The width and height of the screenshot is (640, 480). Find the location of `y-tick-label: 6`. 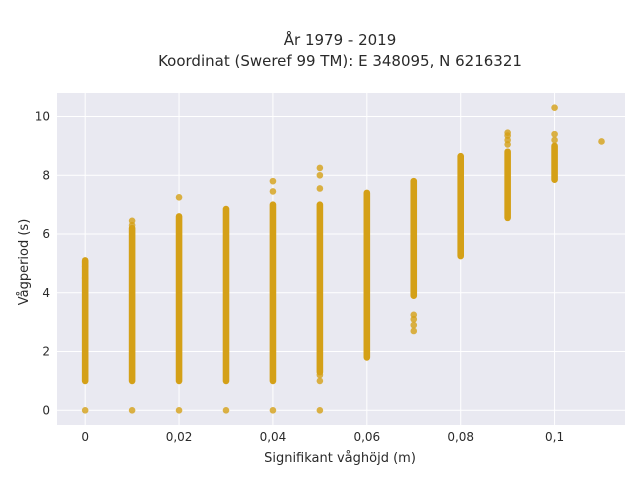

y-tick-label: 6 is located at coordinates (46, 234).